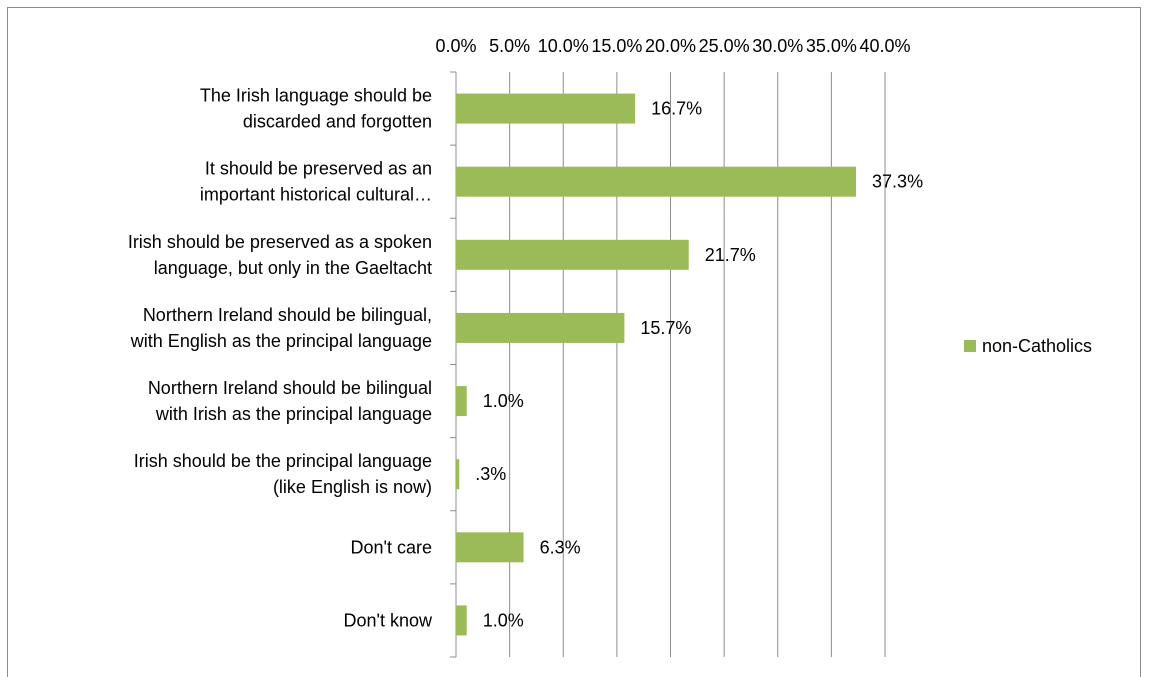  What do you see at coordinates (293, 414) in the screenshot?
I see `category-label: with Irish as the principal language` at bounding box center [293, 414].